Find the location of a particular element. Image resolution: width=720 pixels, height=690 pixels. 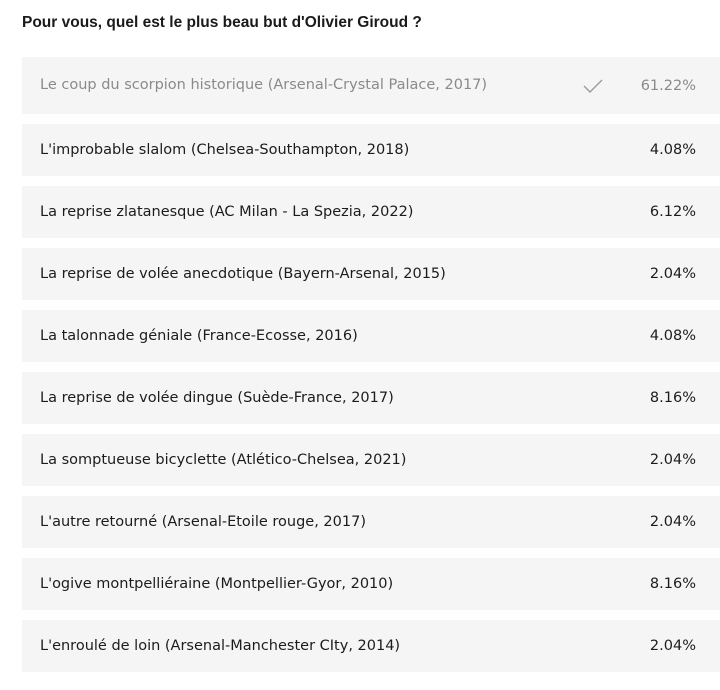

poll-option-percent: 6.12% is located at coordinates (672, 212).